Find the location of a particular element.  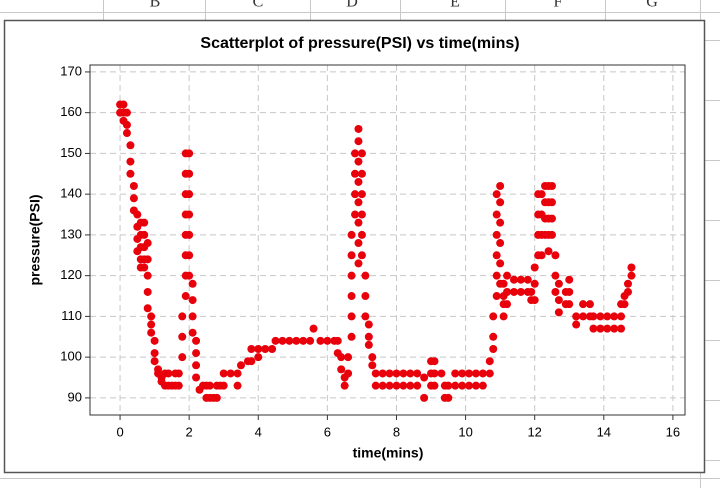

column-header: F is located at coordinates (558, 5).